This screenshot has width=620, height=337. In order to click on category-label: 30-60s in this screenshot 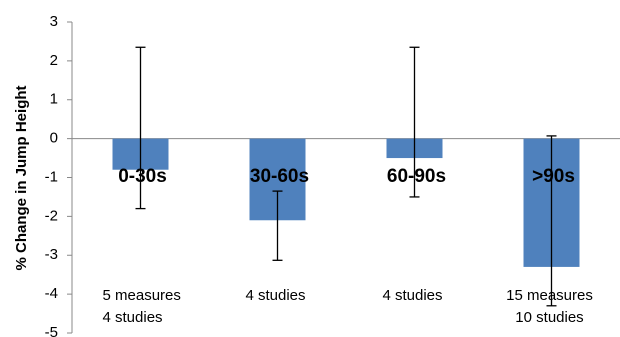, I will do `click(279, 176)`.